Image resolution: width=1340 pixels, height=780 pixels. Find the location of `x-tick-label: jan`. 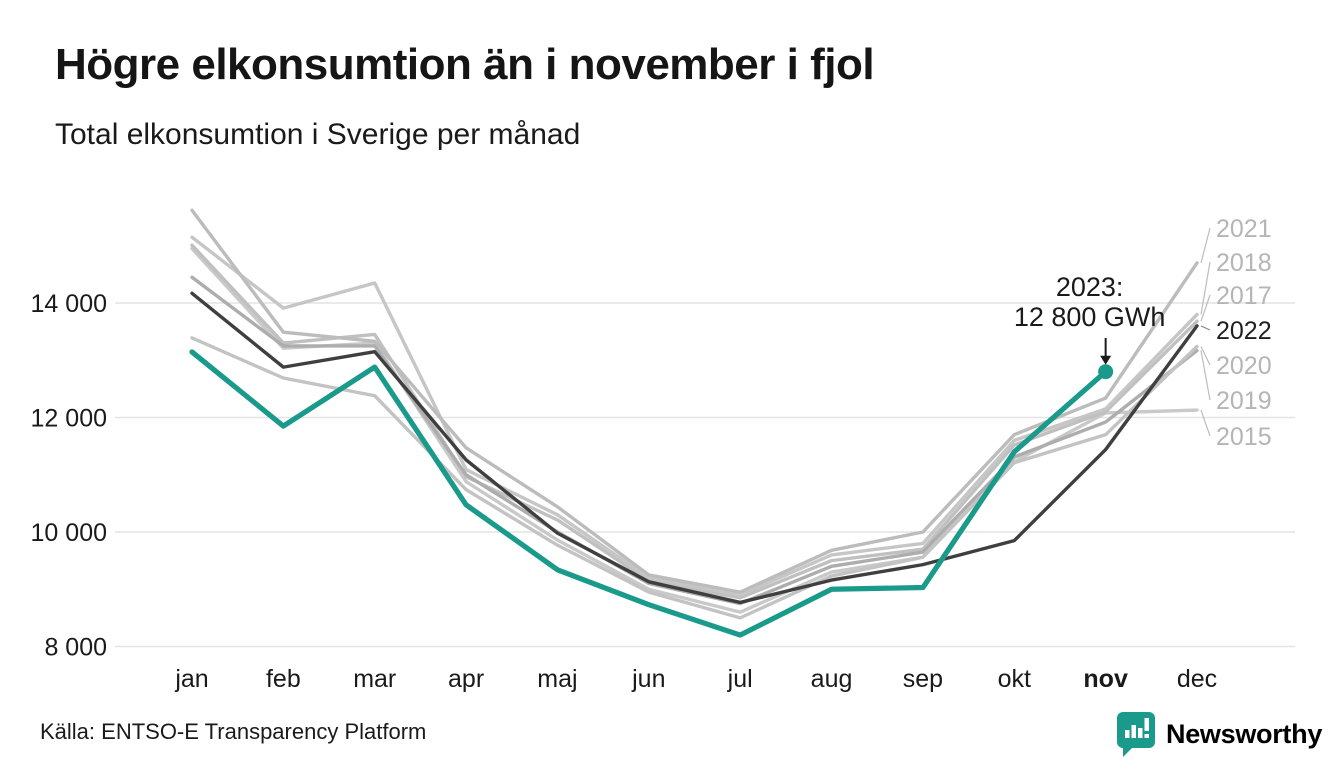

x-tick-label: jan is located at coordinates (191, 679).